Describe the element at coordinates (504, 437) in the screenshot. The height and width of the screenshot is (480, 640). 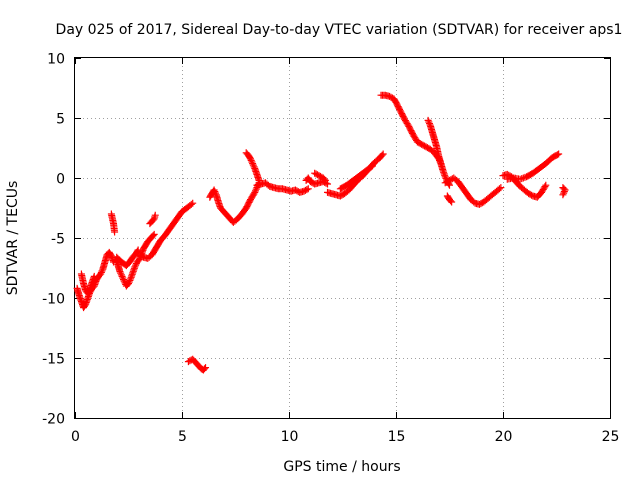
I see `x-tick-label: 20` at that location.